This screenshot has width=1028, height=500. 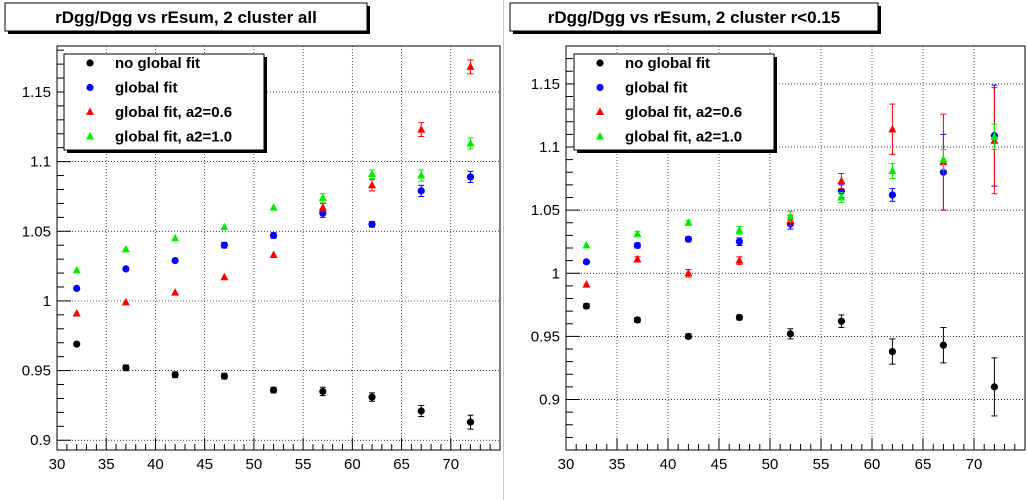 I want to click on x-tick-label: 70, so click(x=974, y=464).